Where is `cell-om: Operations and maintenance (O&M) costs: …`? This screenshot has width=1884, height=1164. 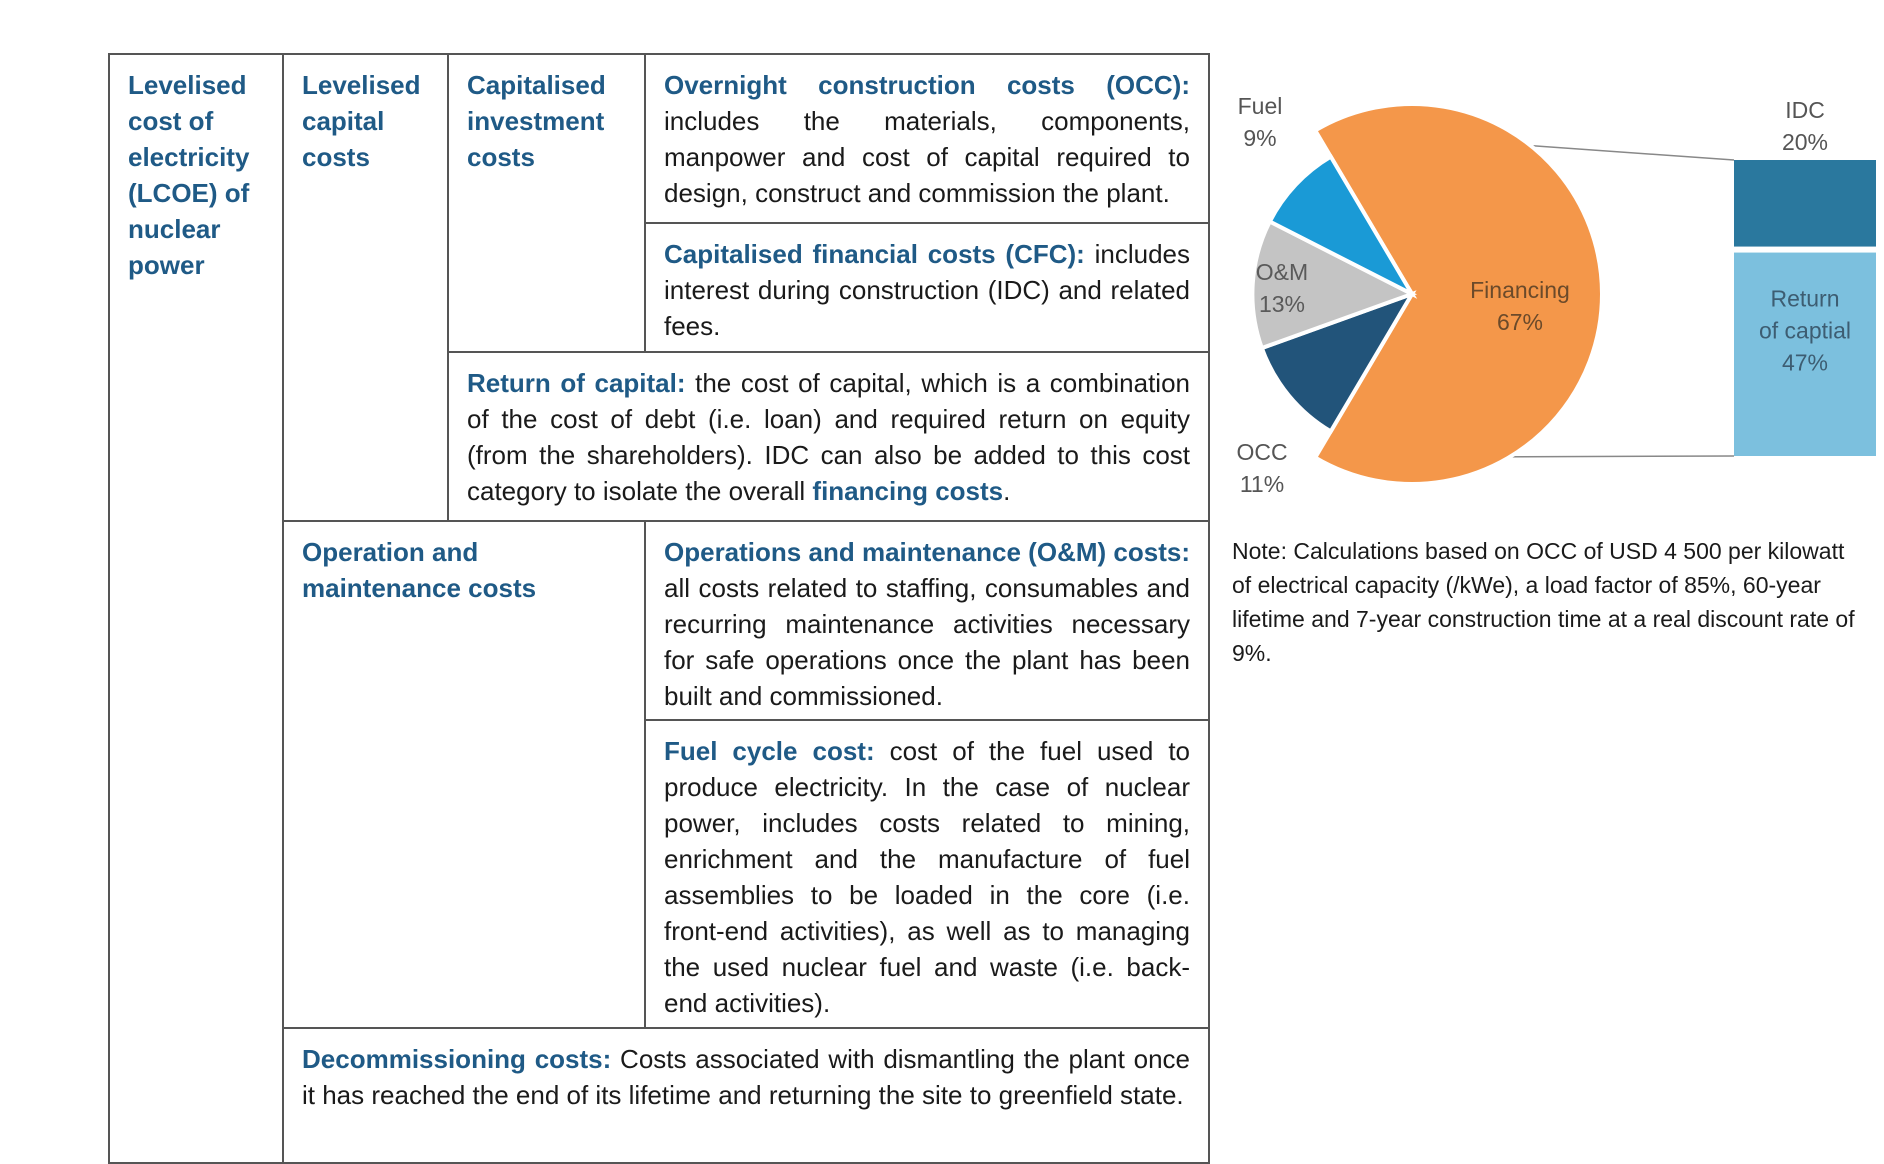
cell-om: Operations and maintenance (O&M) costs: … is located at coordinates (927, 620).